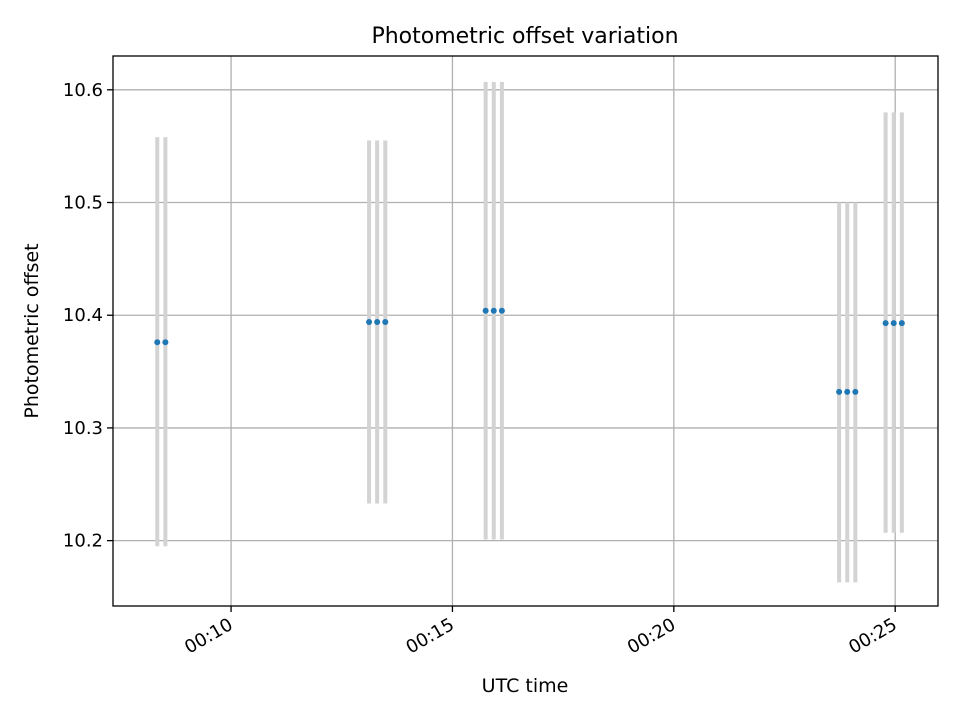 Image resolution: width=960 pixels, height=720 pixels. What do you see at coordinates (83, 428) in the screenshot?
I see `y-tick-label: 10.3` at bounding box center [83, 428].